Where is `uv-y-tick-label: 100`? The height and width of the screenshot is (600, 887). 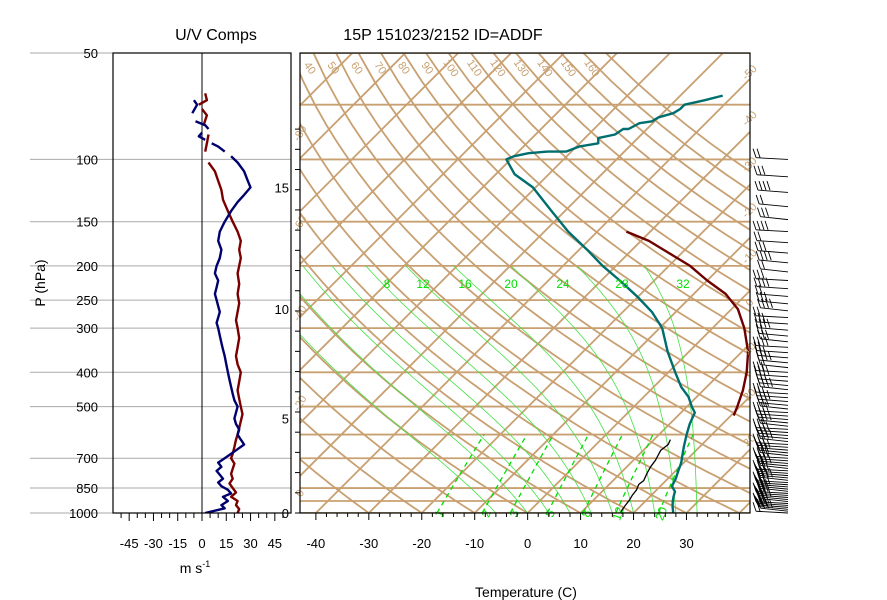 uv-y-tick-label: 100 is located at coordinates (87, 159).